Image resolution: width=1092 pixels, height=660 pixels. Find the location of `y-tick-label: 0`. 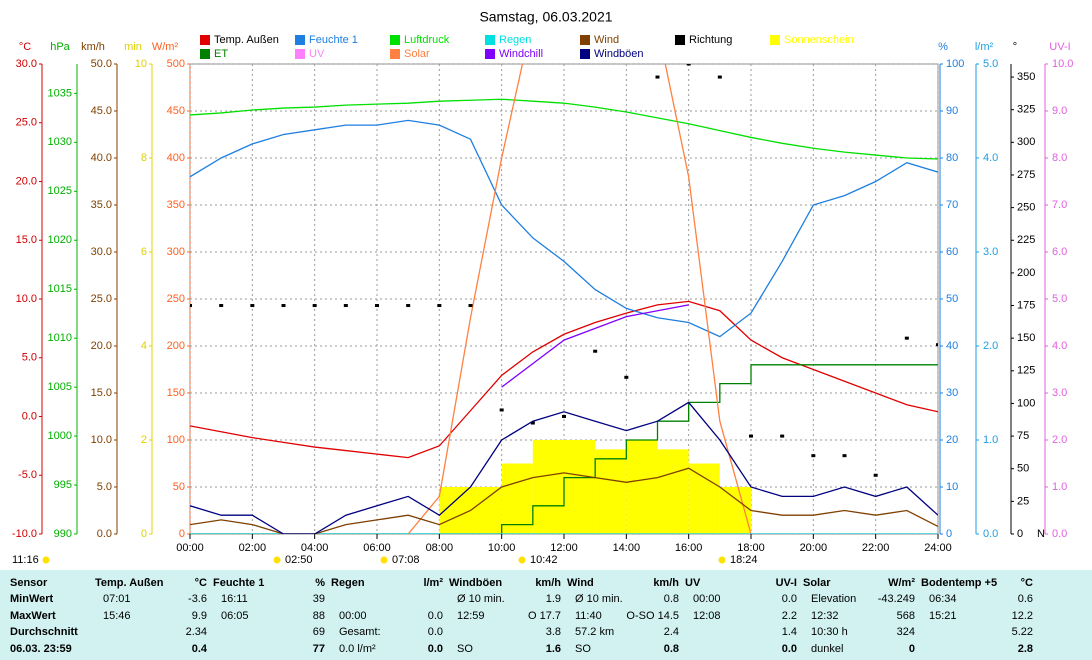

y-tick-label: 0 is located at coordinates (144, 534).